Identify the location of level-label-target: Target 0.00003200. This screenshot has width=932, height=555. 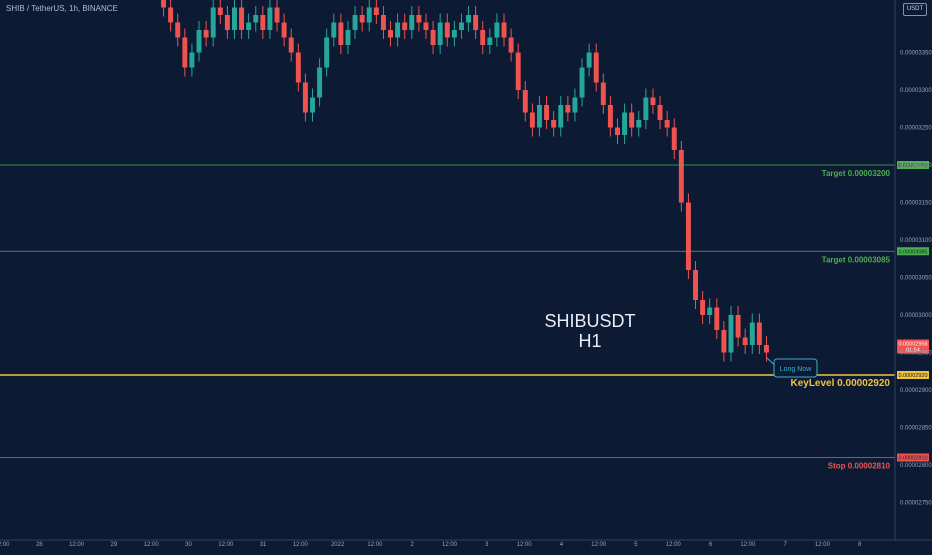
(856, 173).